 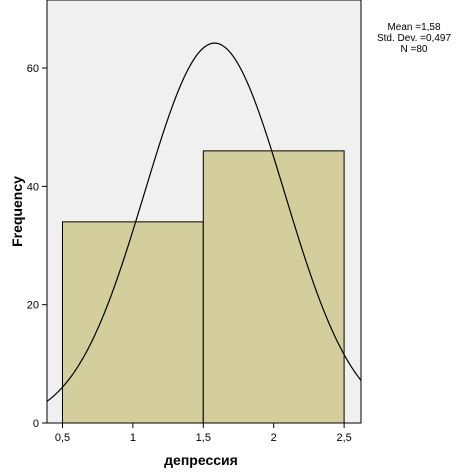 What do you see at coordinates (62, 438) in the screenshot?
I see `x-tick-label: 0,5` at bounding box center [62, 438].